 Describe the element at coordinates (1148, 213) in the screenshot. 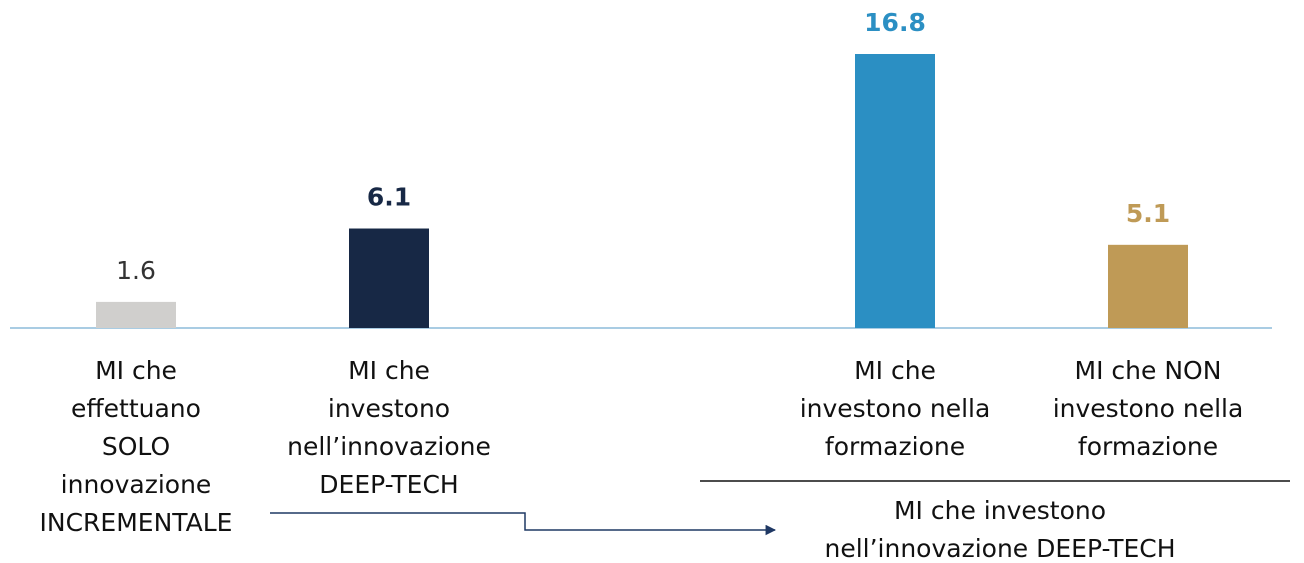

I see `value-label: 5.1` at that location.